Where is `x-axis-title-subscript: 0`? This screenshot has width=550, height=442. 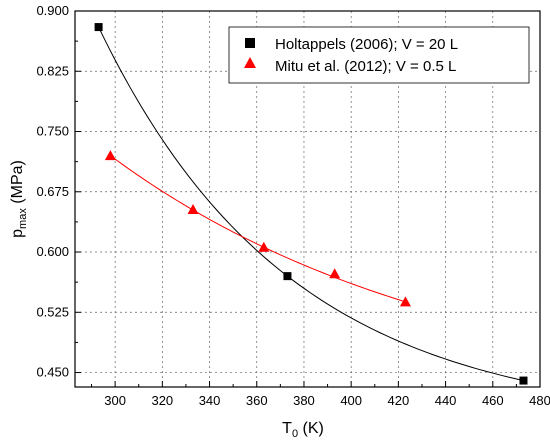
x-axis-title-subscript: 0 is located at coordinates (295, 434).